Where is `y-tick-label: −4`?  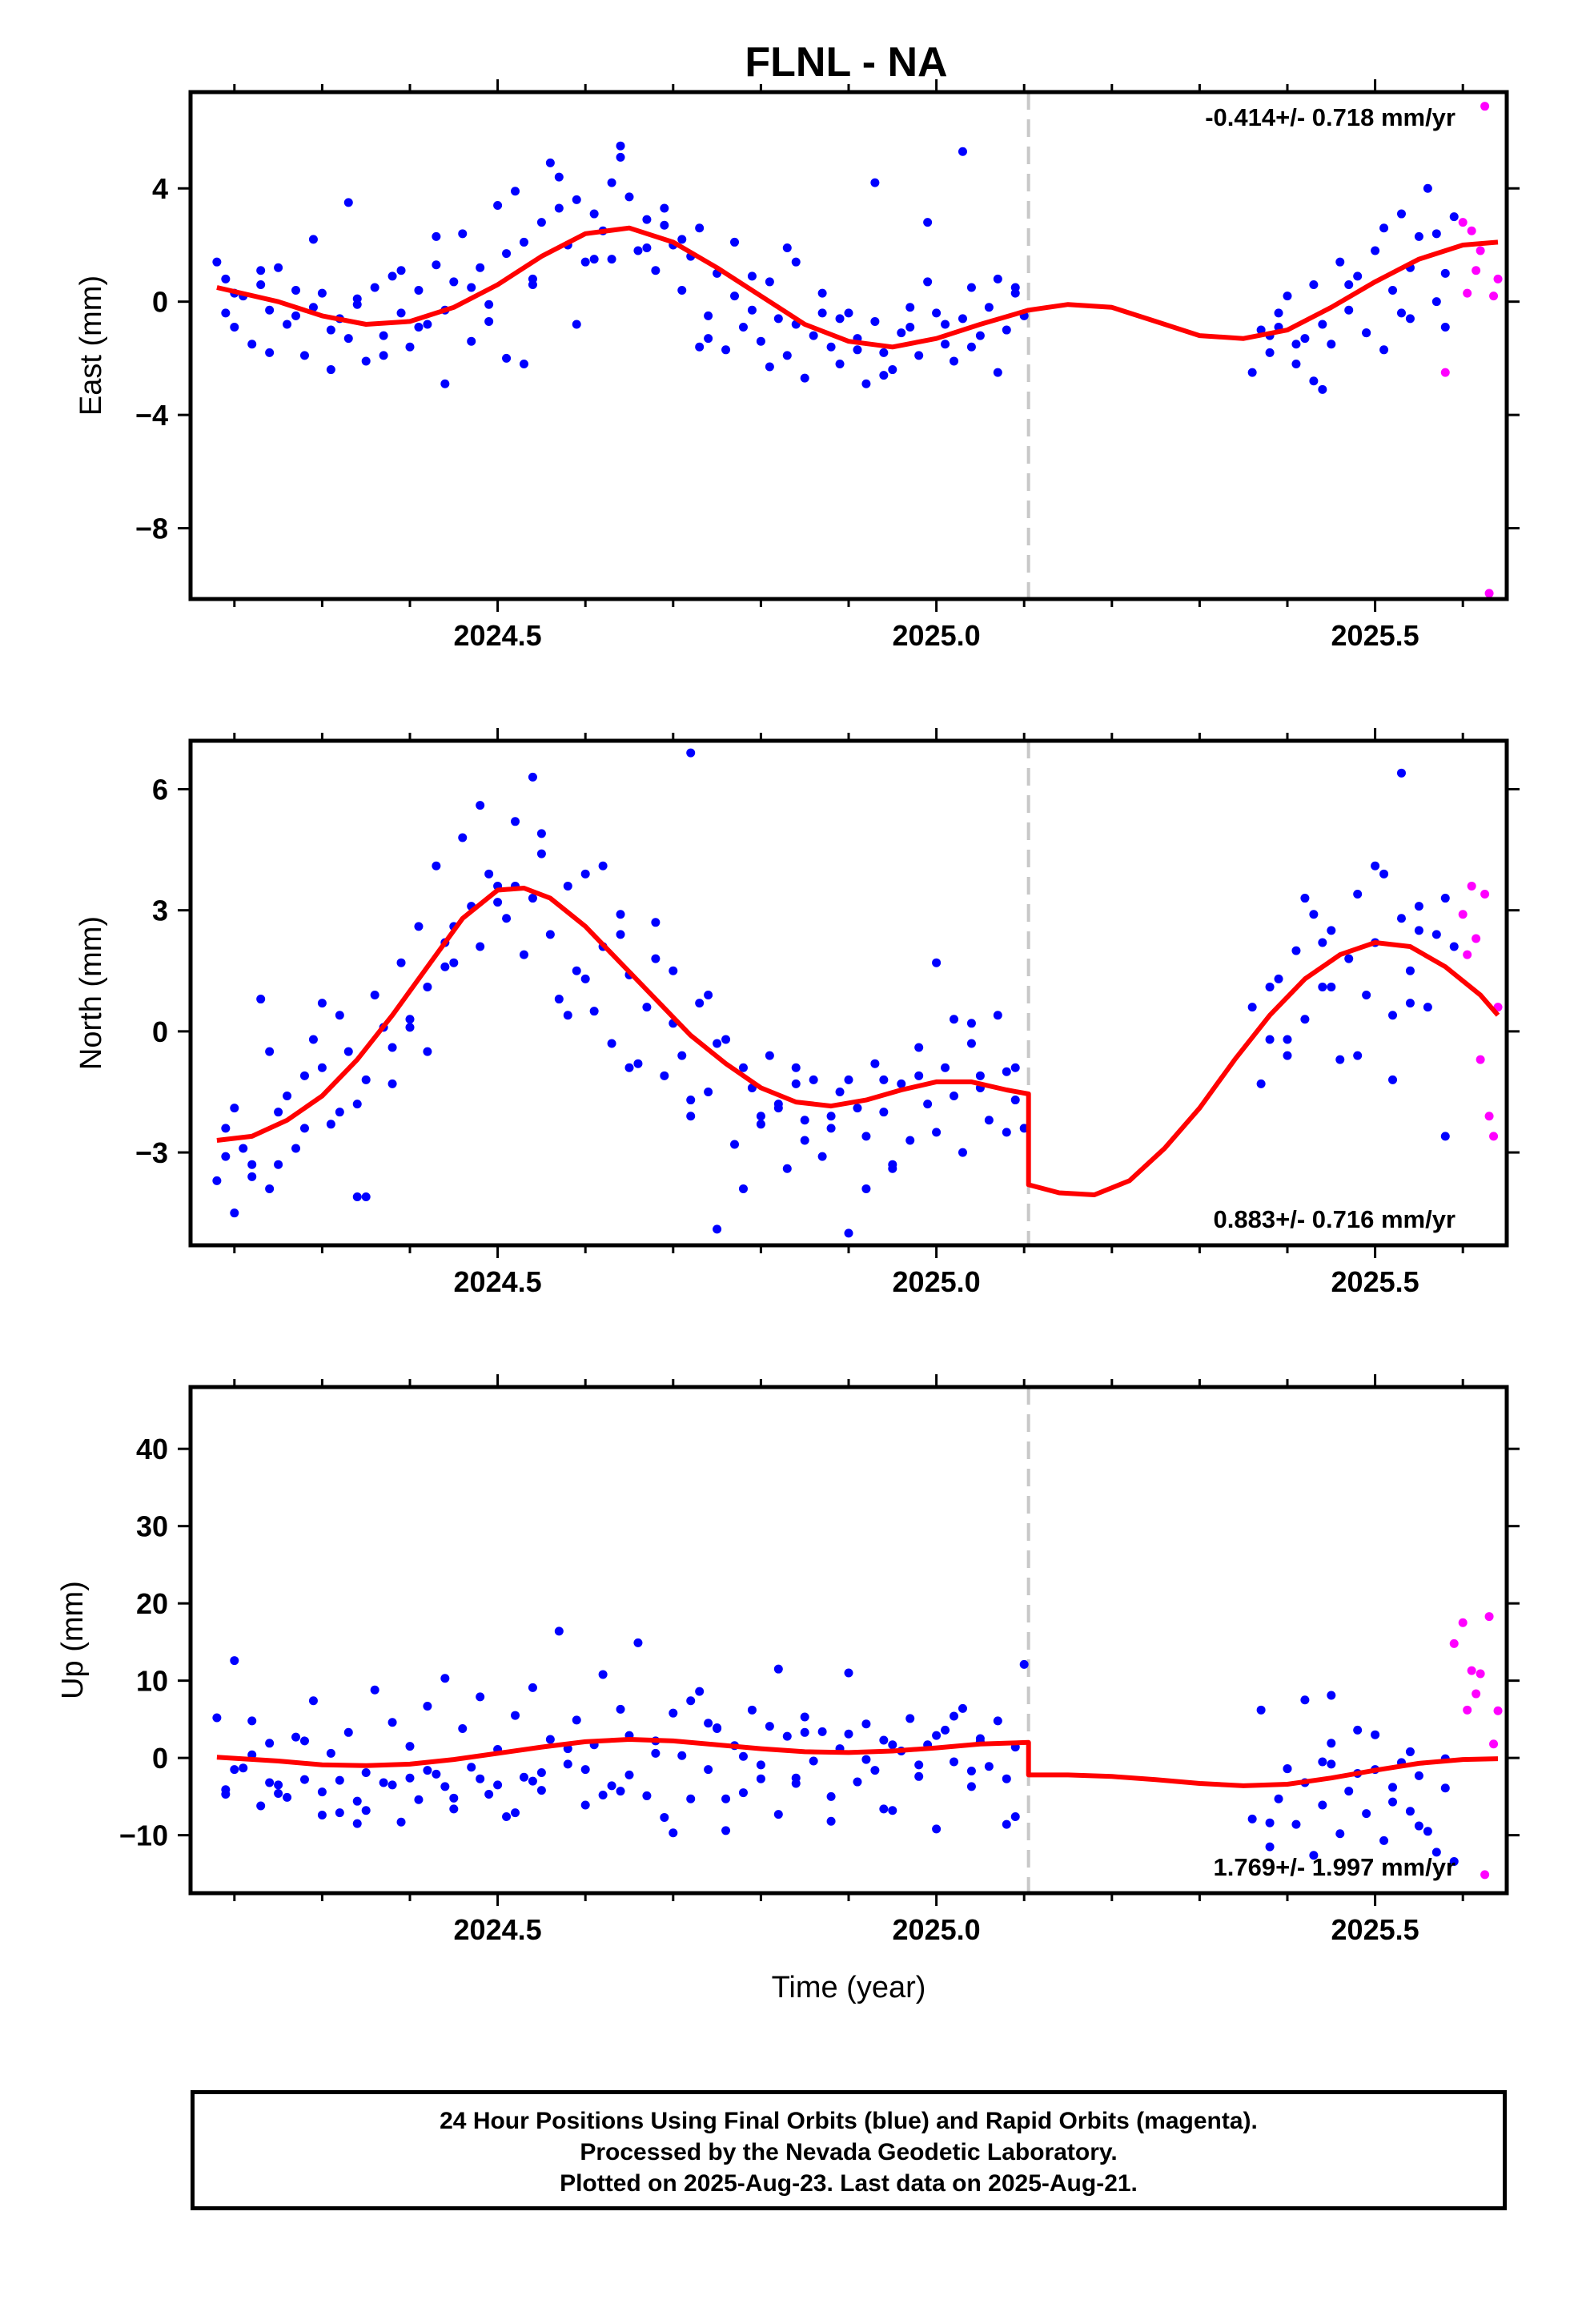 y-tick-label: −4 is located at coordinates (151, 416).